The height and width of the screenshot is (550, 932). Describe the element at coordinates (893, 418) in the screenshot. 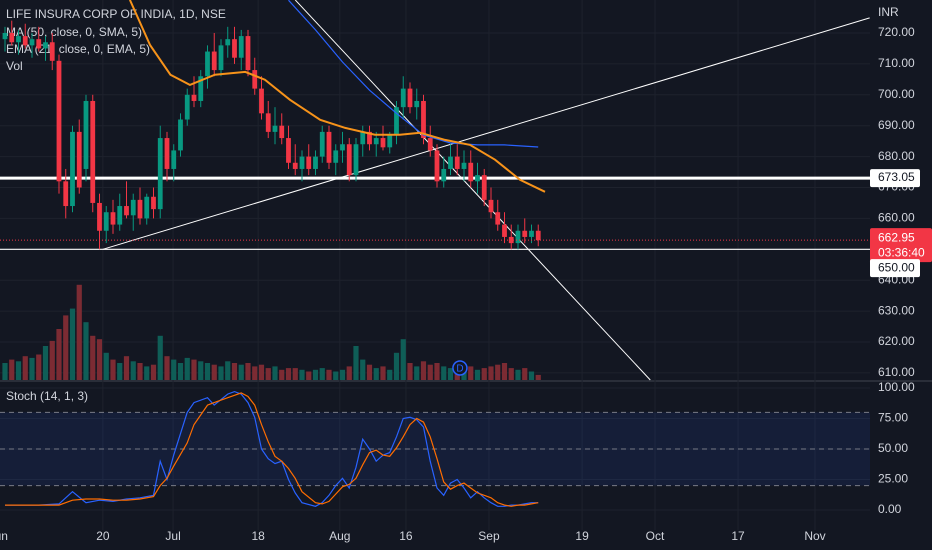

I see `stoch-tick-label: 75.00` at that location.